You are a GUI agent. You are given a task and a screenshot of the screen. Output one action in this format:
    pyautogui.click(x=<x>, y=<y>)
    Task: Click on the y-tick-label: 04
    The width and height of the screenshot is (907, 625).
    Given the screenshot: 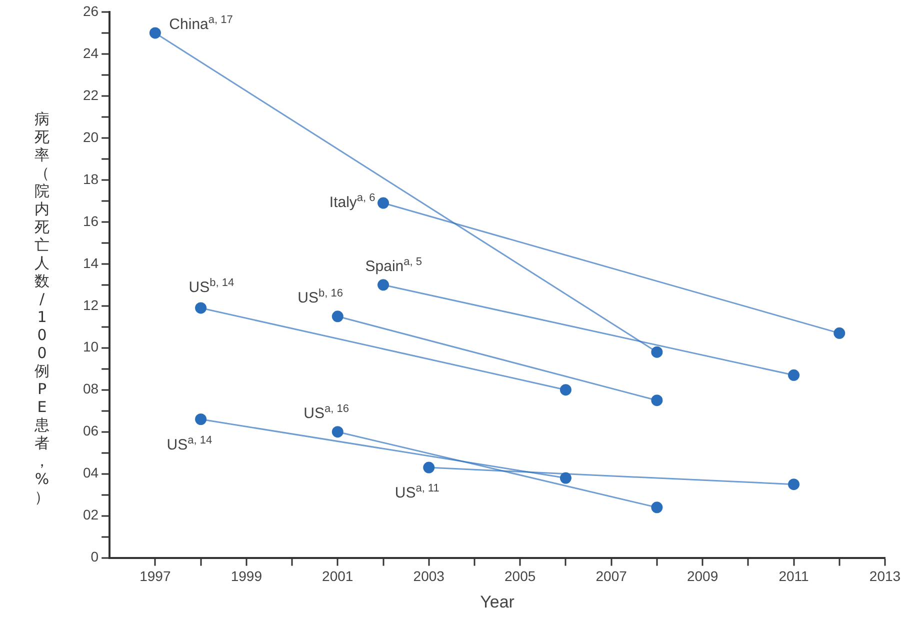 What is the action you would take?
    pyautogui.click(x=90, y=472)
    